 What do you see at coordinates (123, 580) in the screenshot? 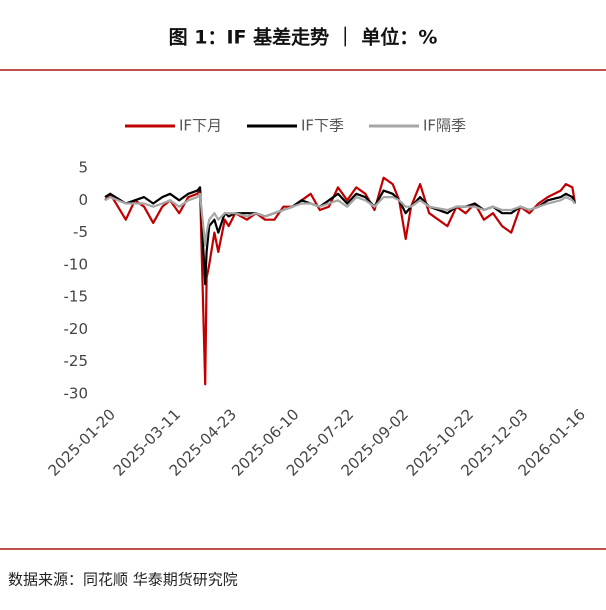
I see `source: 数据来源：同花顺 华泰期货研究院` at bounding box center [123, 580].